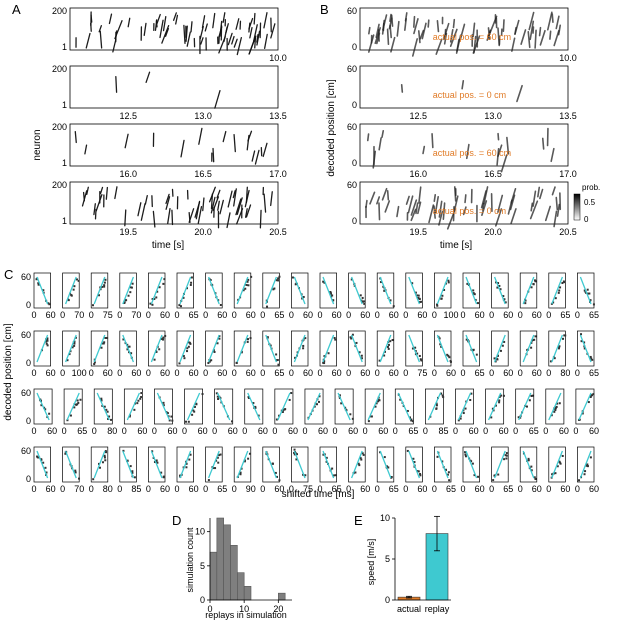 The image size is (617, 623). I want to click on panel-e-bars: actual replay 0 5 10, so click(415, 563).